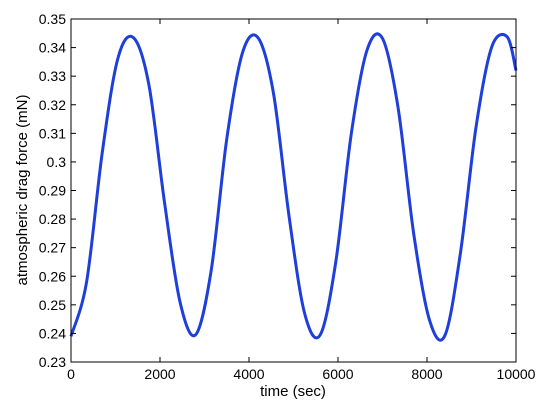  What do you see at coordinates (516, 374) in the screenshot?
I see `x-tick-label: 10000` at bounding box center [516, 374].